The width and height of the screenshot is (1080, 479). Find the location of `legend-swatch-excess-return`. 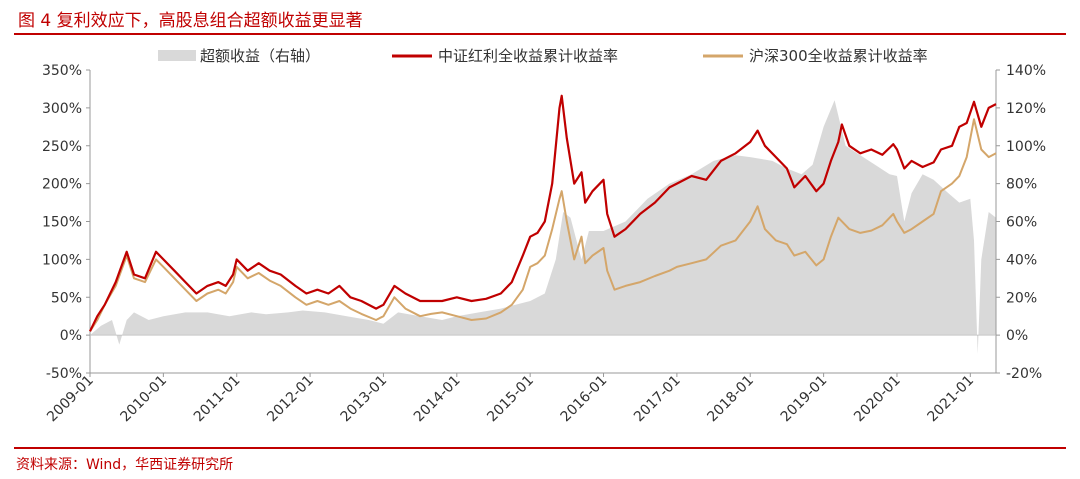

legend-swatch-excess-return is located at coordinates (177, 55).